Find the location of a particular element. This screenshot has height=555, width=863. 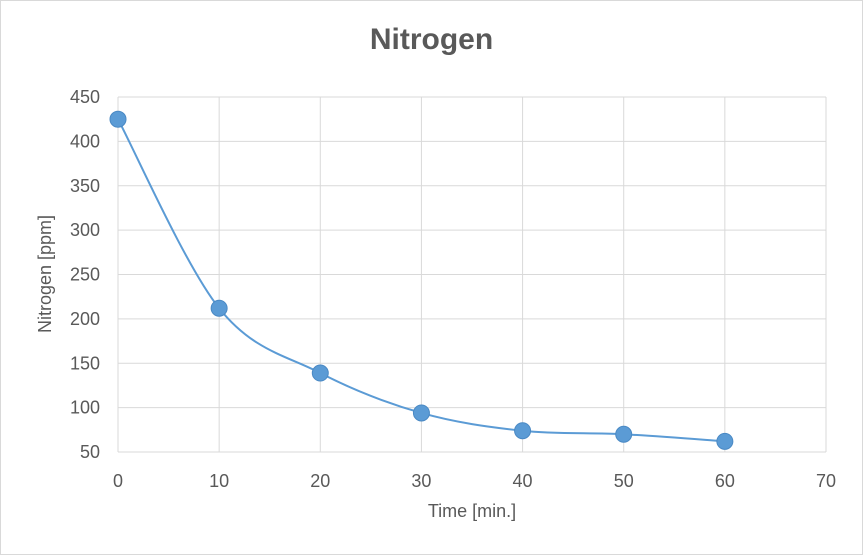

y-tick-label: 100 is located at coordinates (85, 408).